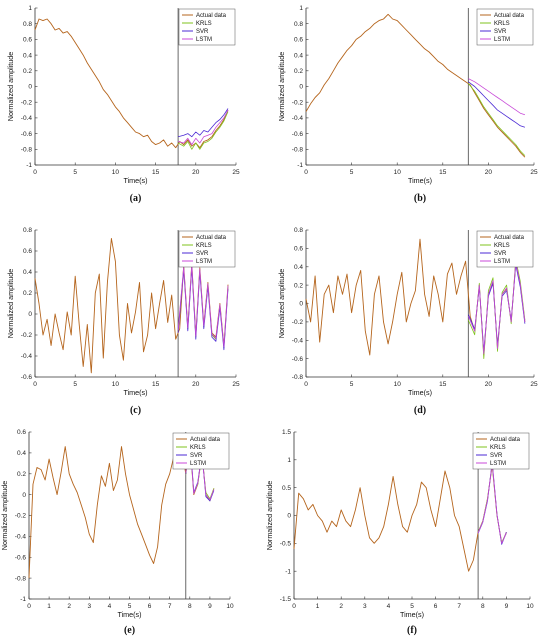  What do you see at coordinates (459, 606) in the screenshot?
I see `x-tick-label: 7` at bounding box center [459, 606].